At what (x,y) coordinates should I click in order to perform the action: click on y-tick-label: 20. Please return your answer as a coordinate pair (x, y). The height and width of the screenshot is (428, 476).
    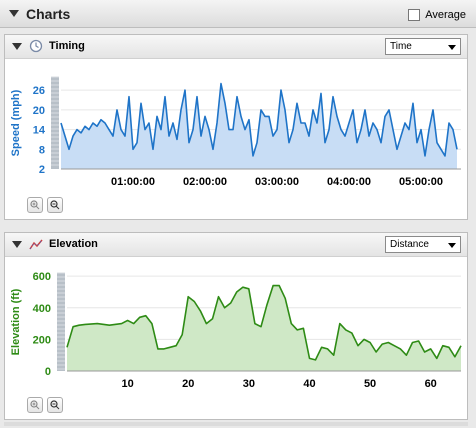
    Looking at the image, I should click on (39, 111).